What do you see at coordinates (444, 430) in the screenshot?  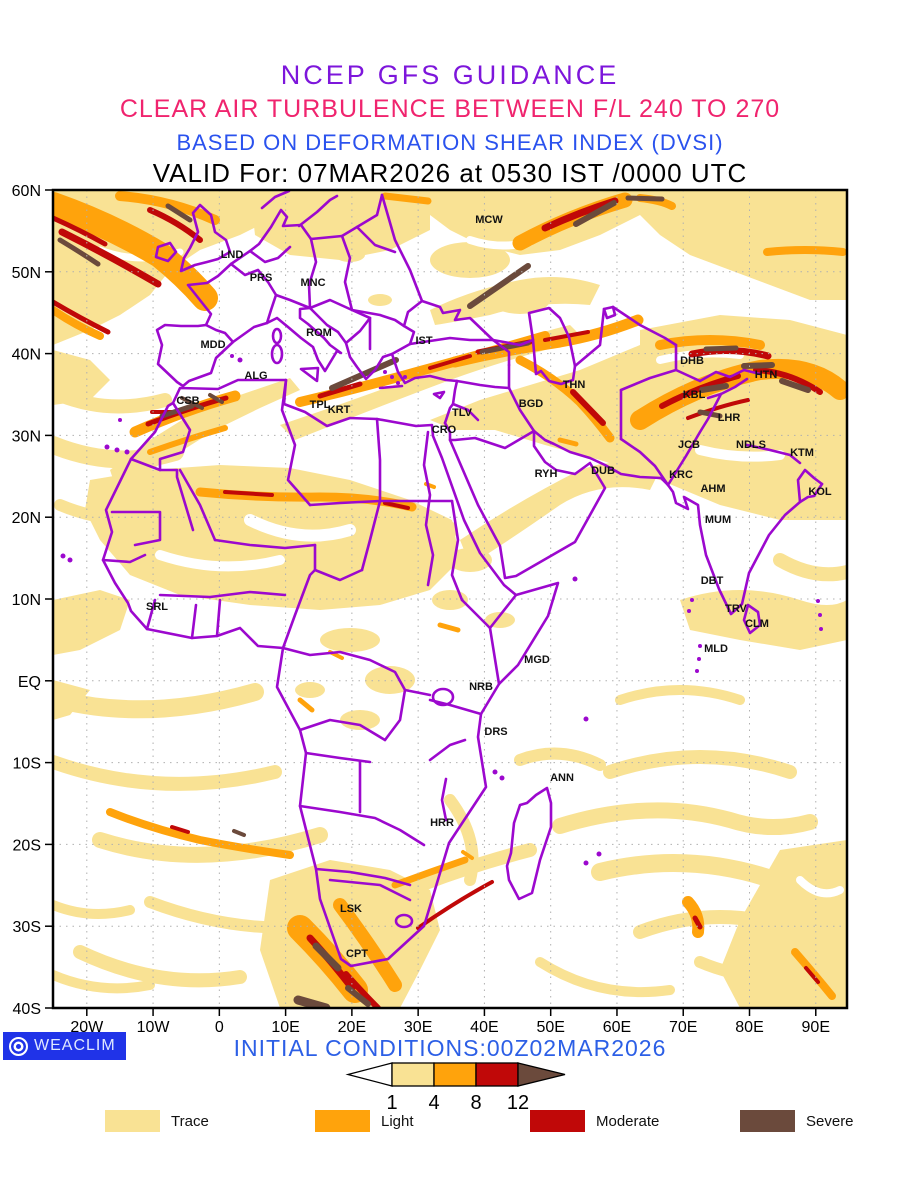 I see `station-label-cro: CRO` at bounding box center [444, 430].